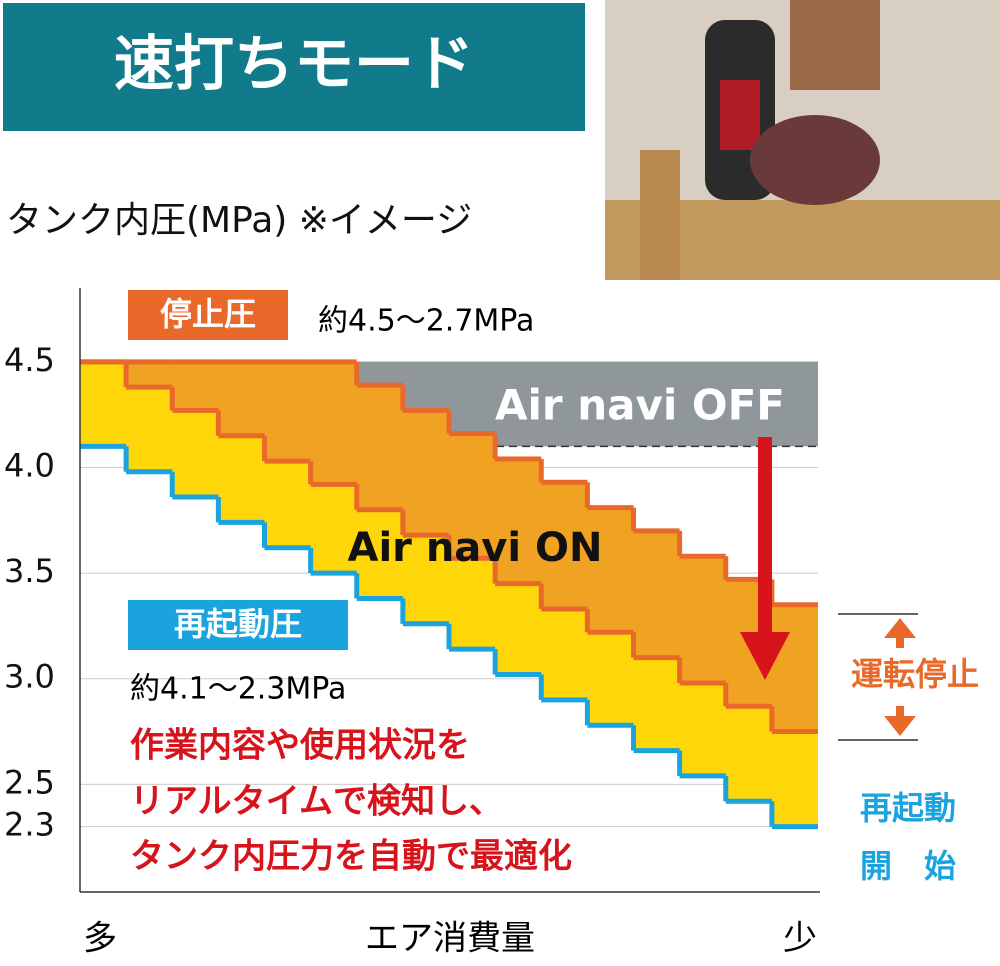  What do you see at coordinates (915, 674) in the screenshot?
I see `stop-band-label: 運転停止` at bounding box center [915, 674].